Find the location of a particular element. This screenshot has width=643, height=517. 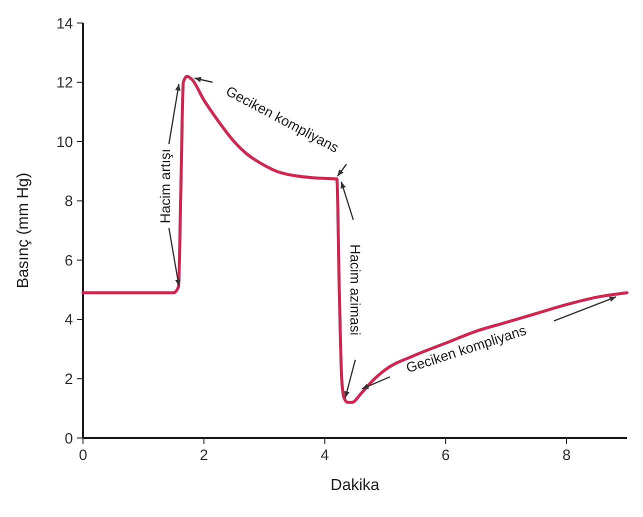

annotation: Hacim azimasi is located at coordinates (355, 290).